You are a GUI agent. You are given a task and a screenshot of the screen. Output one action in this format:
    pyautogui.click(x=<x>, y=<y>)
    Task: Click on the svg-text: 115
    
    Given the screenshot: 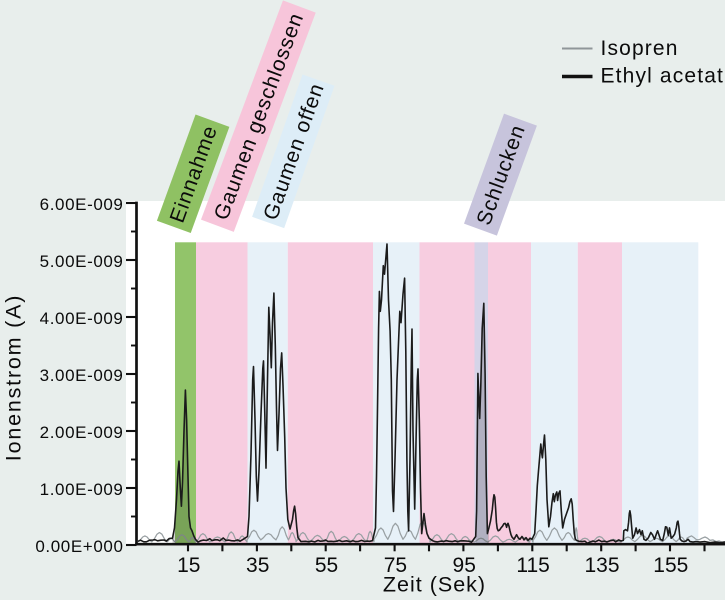 What is the action you would take?
    pyautogui.click(x=532, y=565)
    